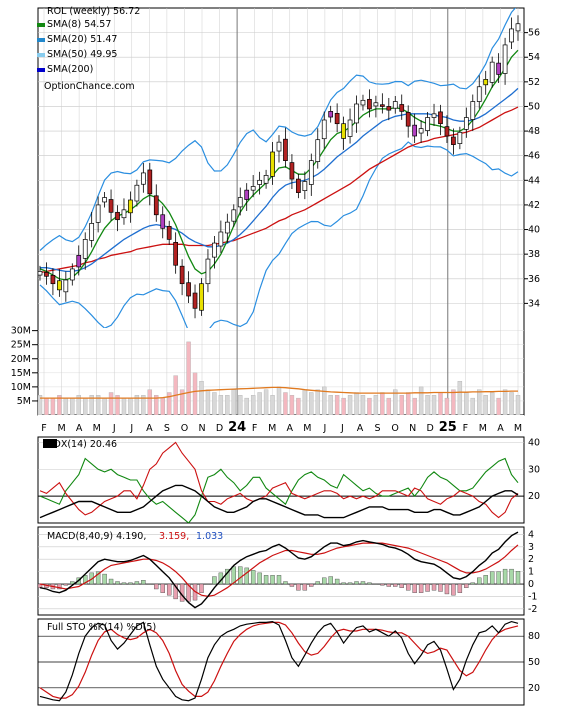 Image resolution: width=566 pixels, height=706 pixels. I want to click on macd-tick-label: 1, so click(531, 572).